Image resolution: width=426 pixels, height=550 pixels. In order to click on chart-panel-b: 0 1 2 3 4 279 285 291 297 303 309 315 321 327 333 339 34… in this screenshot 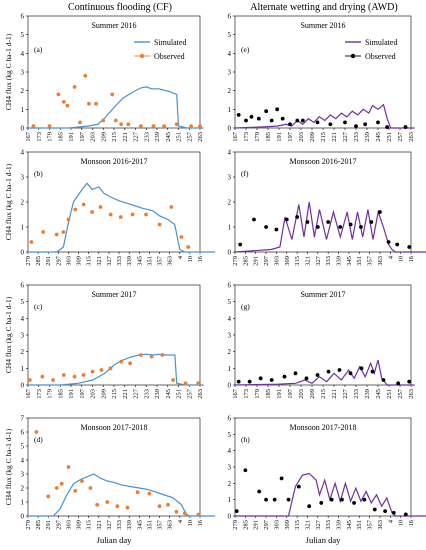, I will do `click(110, 207)`.